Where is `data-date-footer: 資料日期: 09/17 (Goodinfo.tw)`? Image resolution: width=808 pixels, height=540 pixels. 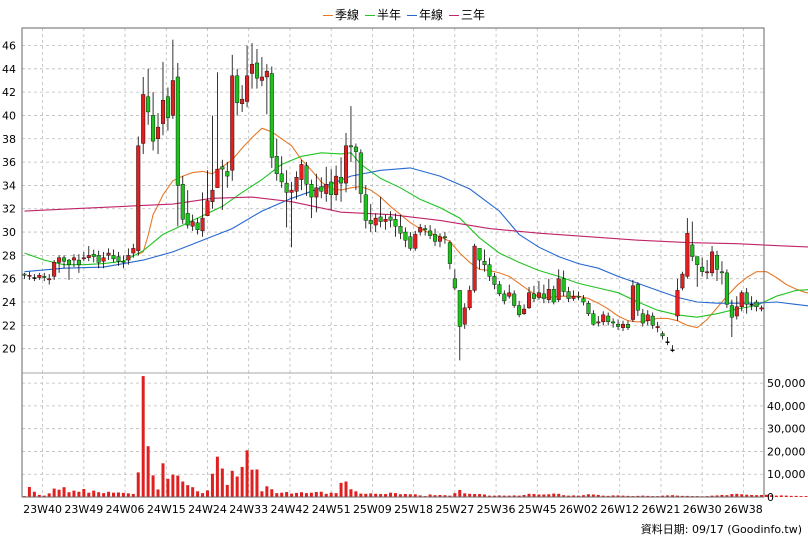
data-date-footer: 資料日期: 09/17 (Goodinfo.tw) is located at coordinates (721, 529).